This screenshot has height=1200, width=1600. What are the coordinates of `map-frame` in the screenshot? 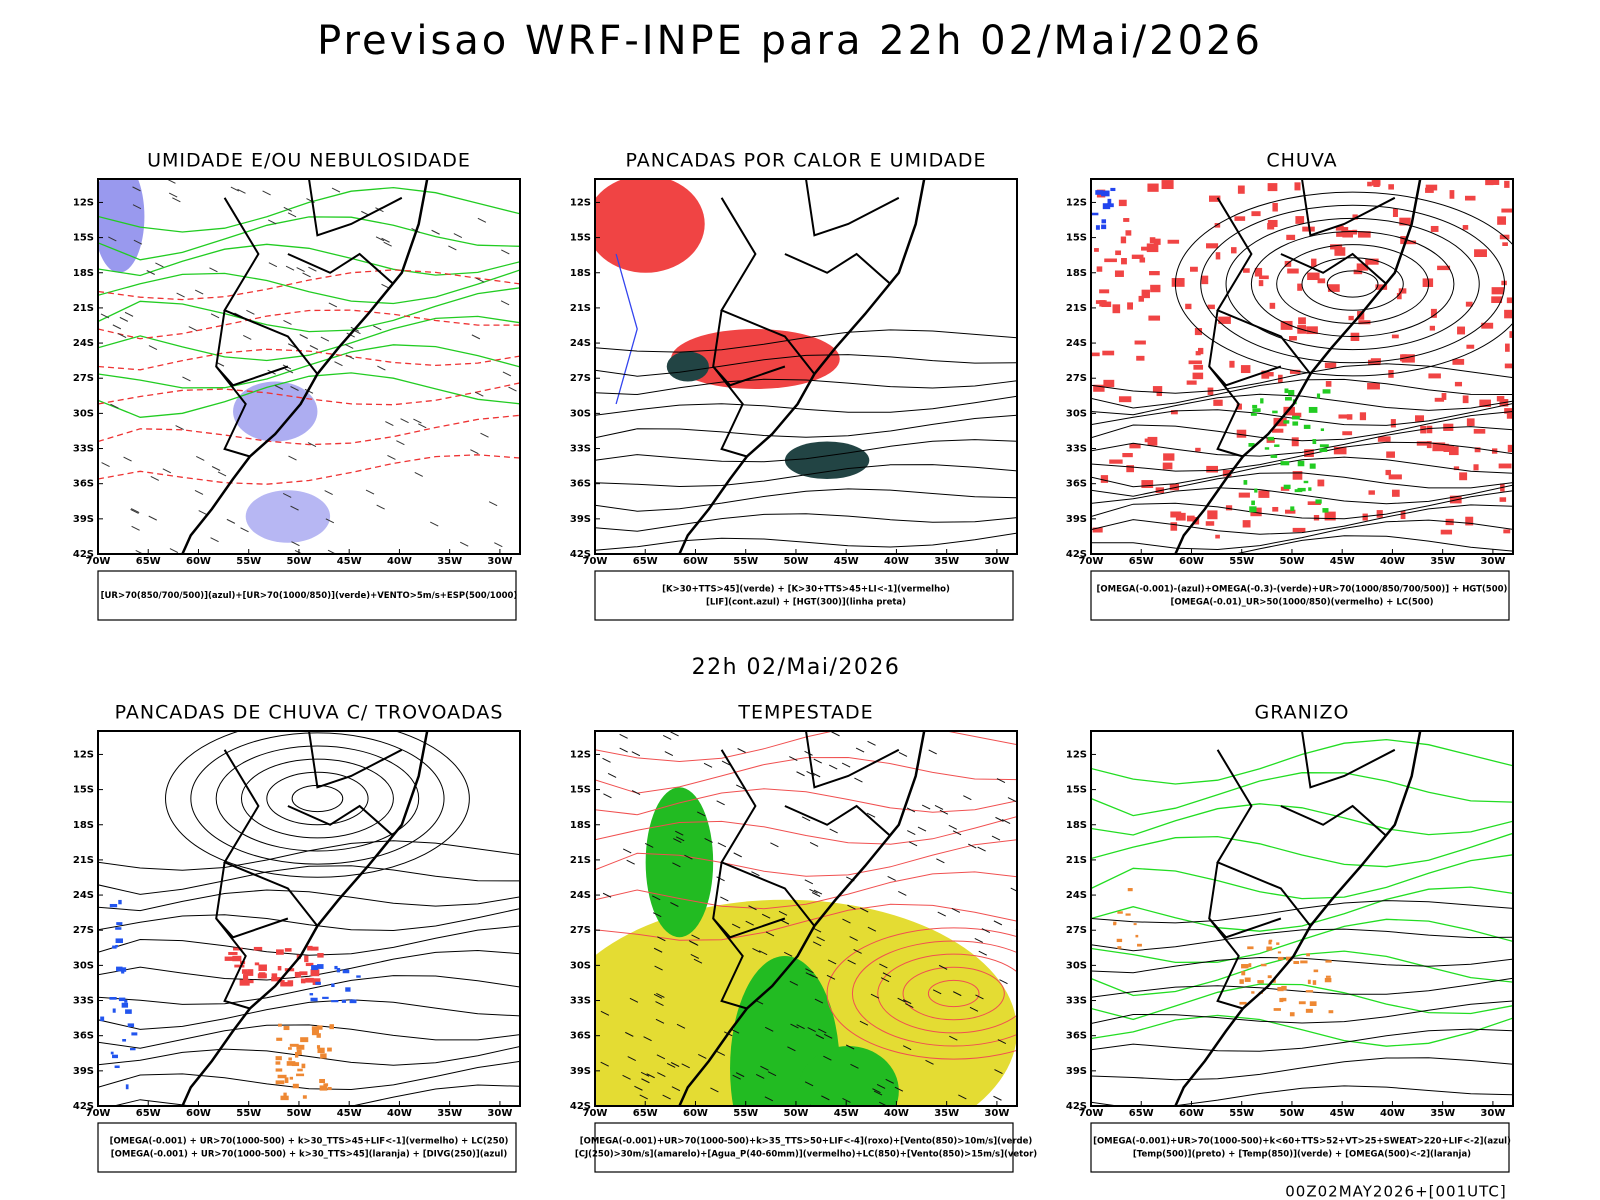 It's located at (309, 366).